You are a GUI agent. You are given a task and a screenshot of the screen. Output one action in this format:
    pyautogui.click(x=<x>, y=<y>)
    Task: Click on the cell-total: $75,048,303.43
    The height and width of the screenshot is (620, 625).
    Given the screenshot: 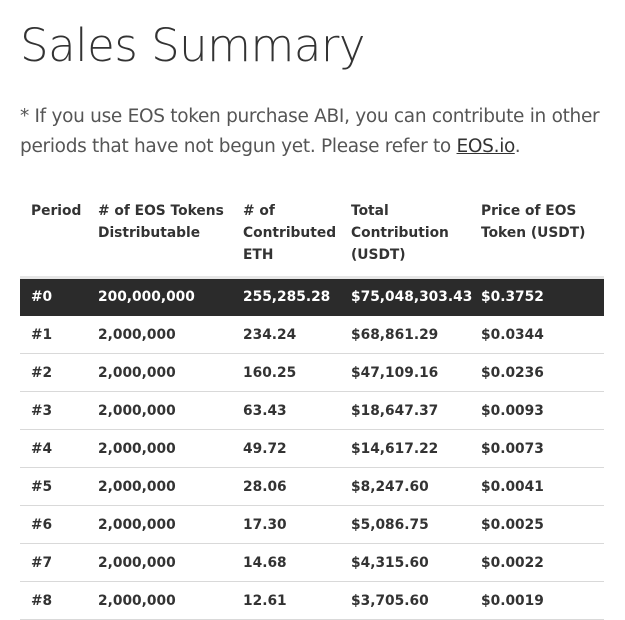 What is the action you would take?
    pyautogui.click(x=406, y=296)
    